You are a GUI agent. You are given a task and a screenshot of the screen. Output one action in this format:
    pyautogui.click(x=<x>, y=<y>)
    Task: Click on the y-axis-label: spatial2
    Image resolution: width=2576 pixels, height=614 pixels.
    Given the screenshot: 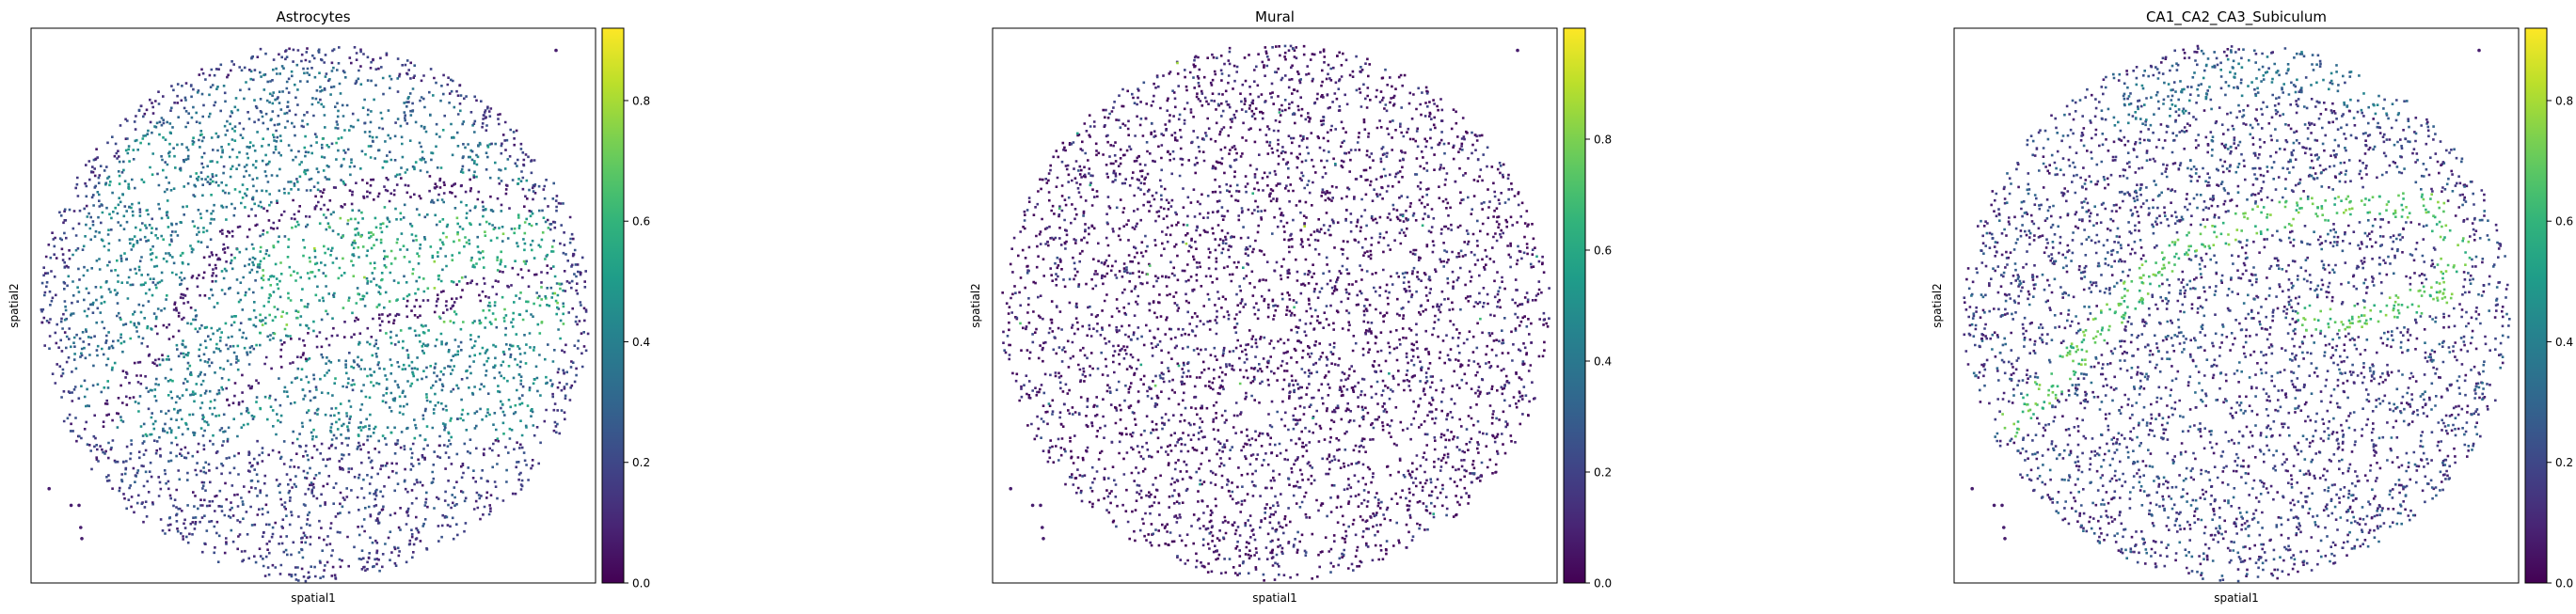 What is the action you would take?
    pyautogui.click(x=15, y=305)
    